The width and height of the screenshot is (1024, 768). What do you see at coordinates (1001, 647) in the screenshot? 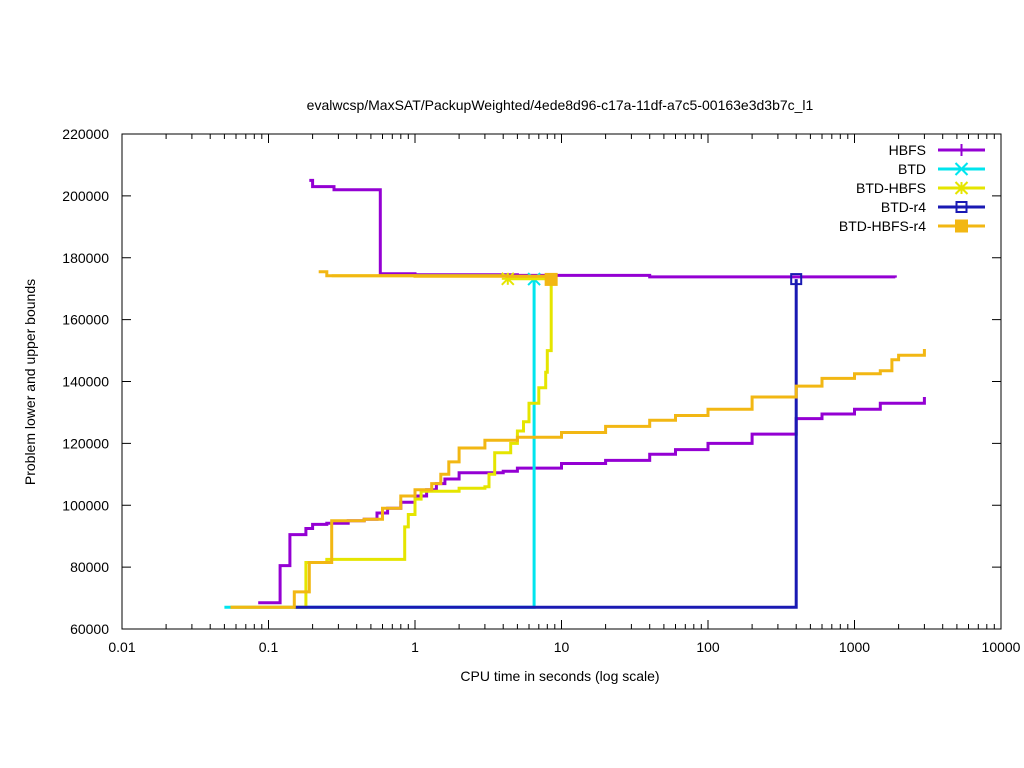
I see `x-tick-label: 10000` at bounding box center [1001, 647].